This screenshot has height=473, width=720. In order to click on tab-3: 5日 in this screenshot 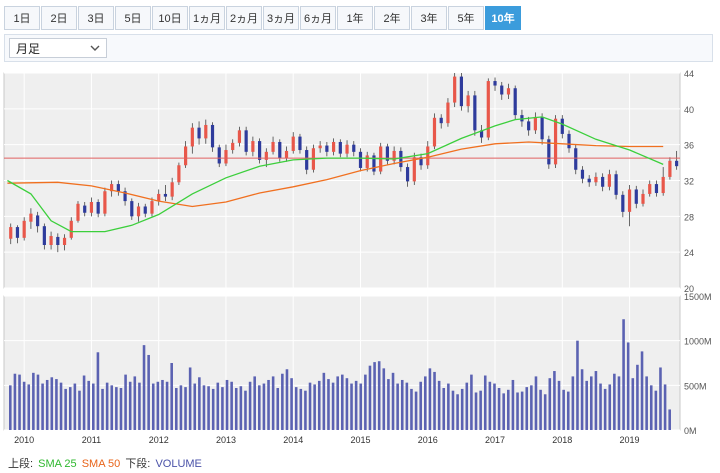, I will do `click(133, 18)`.